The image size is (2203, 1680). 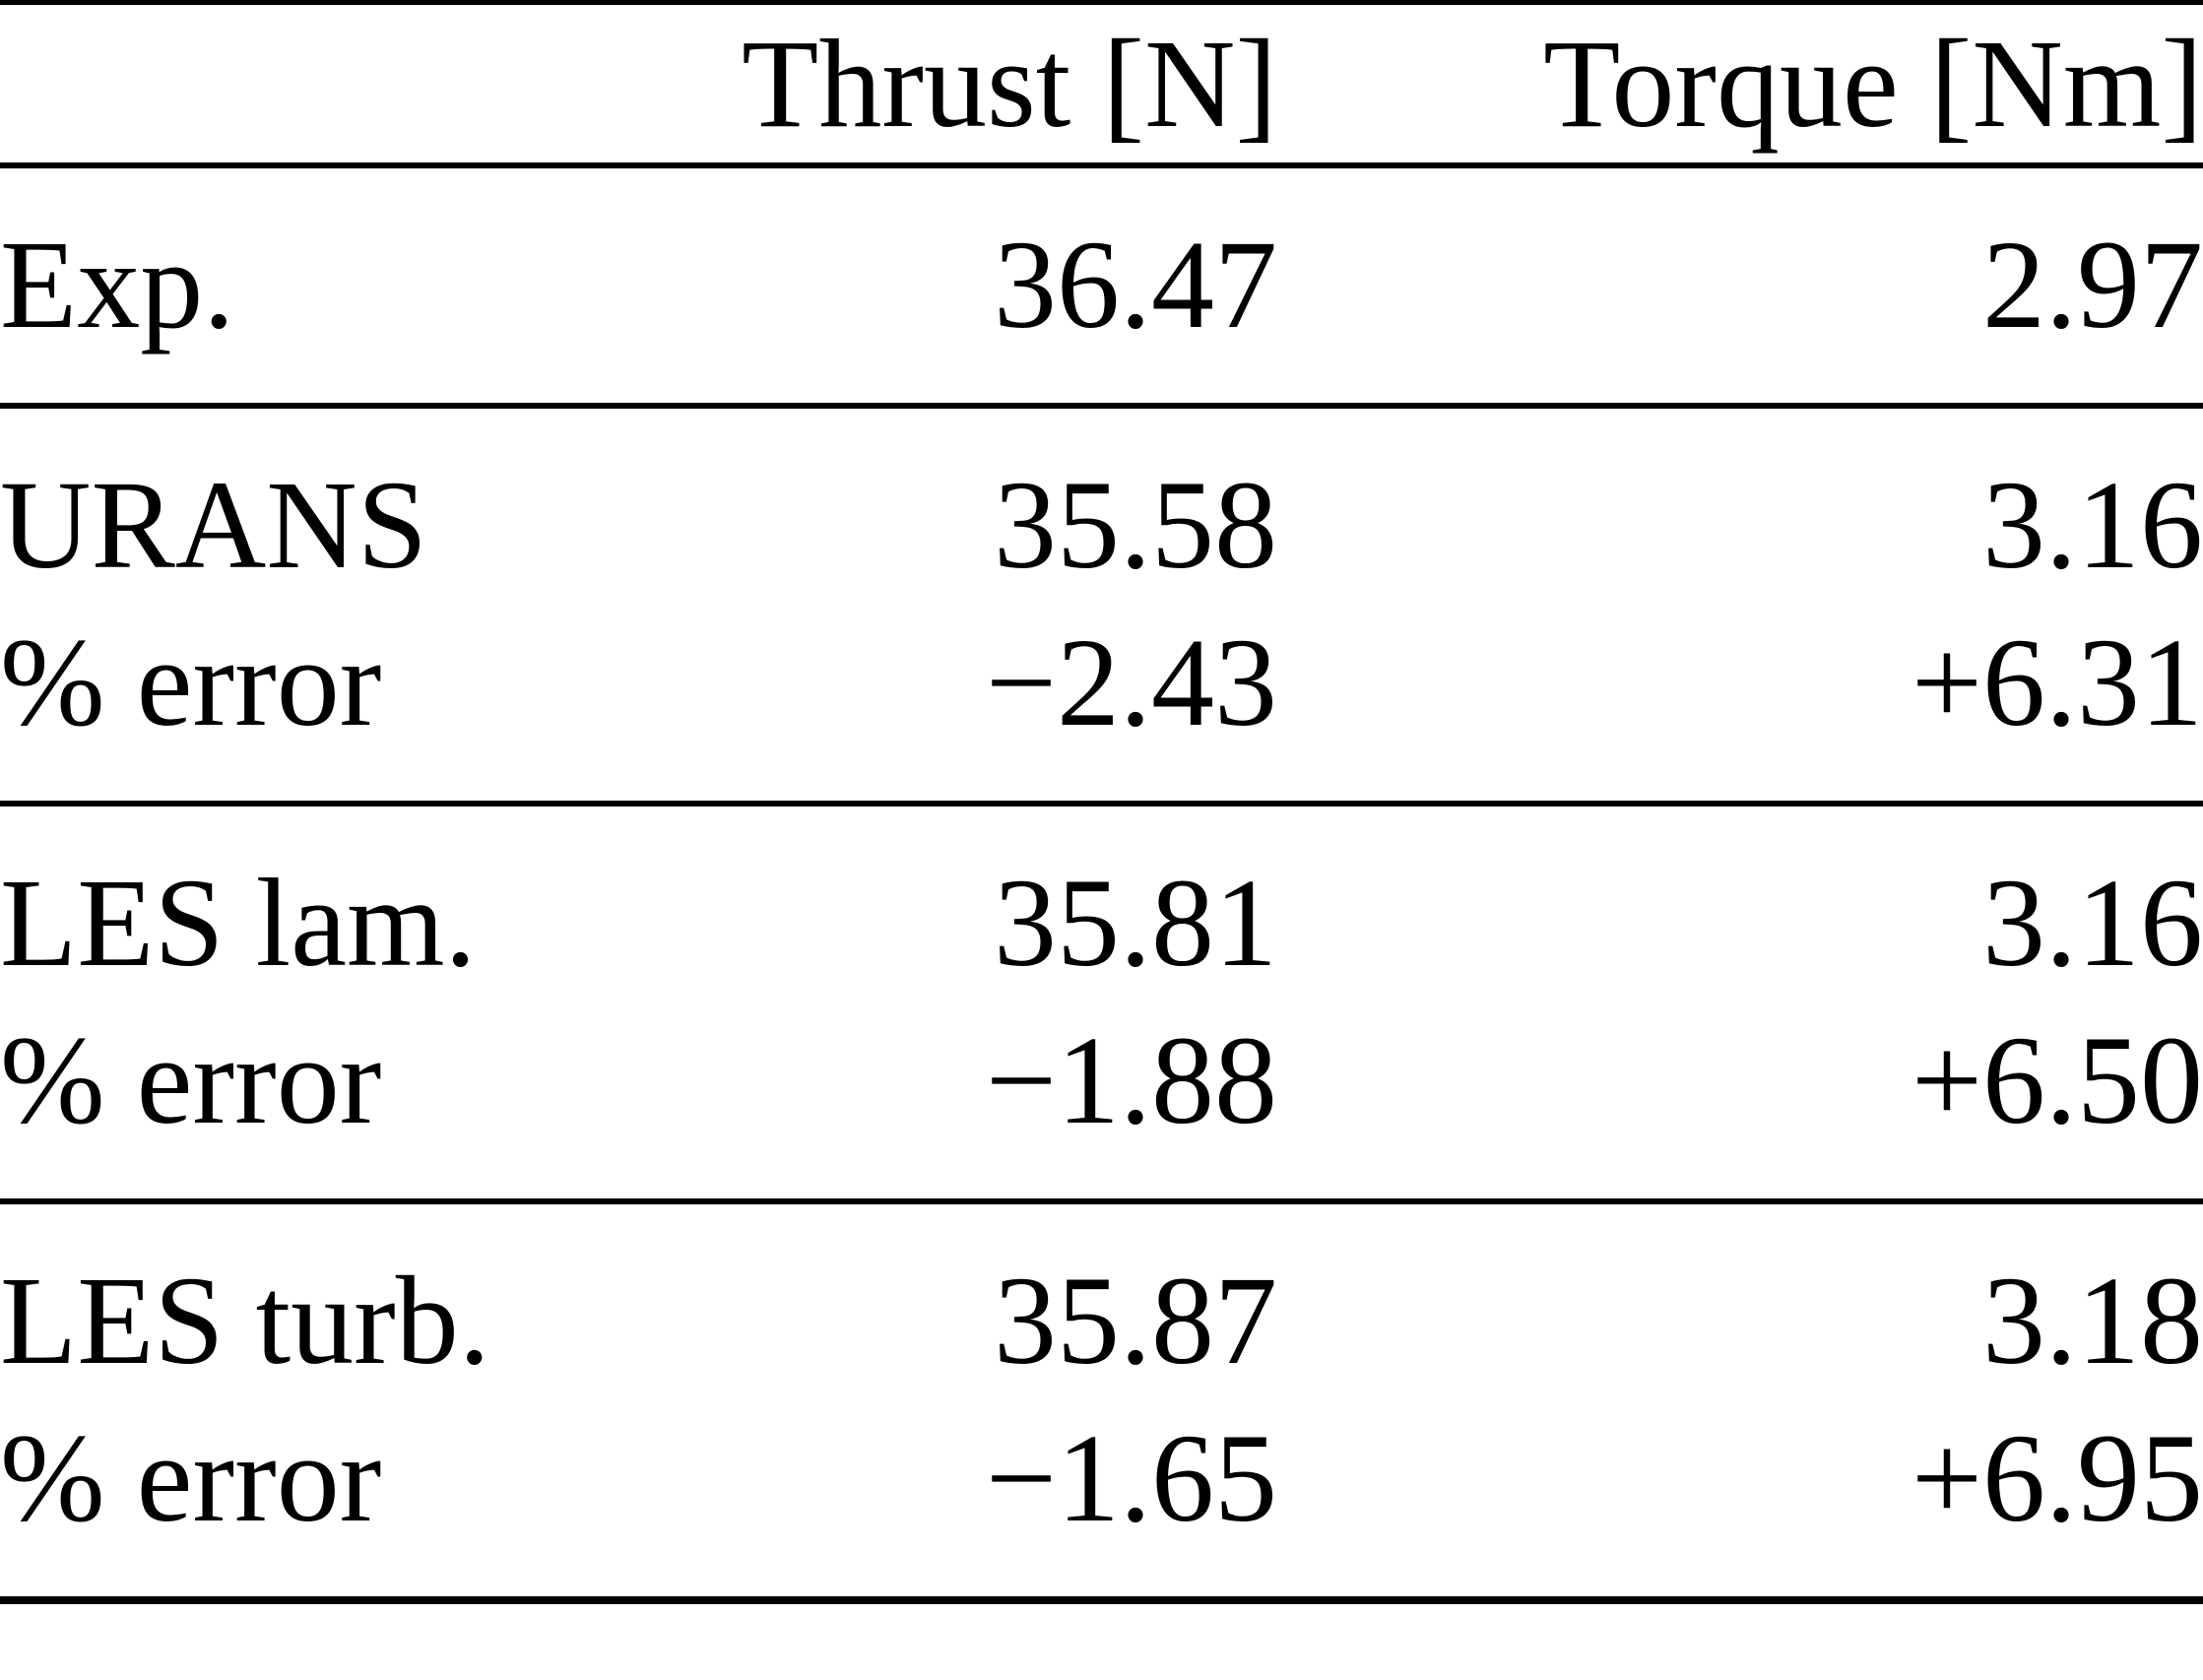 I want to click on torque-error: +6.50, so click(x=2057, y=1080).